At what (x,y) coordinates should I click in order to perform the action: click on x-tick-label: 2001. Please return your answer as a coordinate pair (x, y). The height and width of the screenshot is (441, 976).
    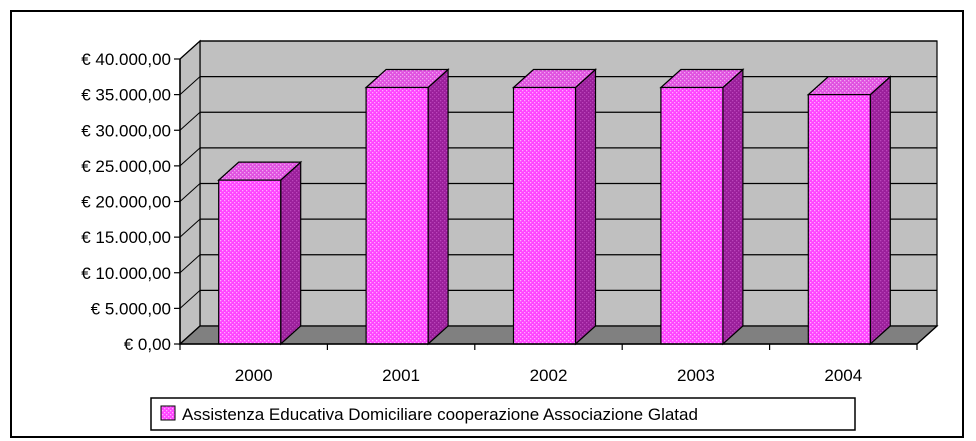
    Looking at the image, I should click on (401, 375).